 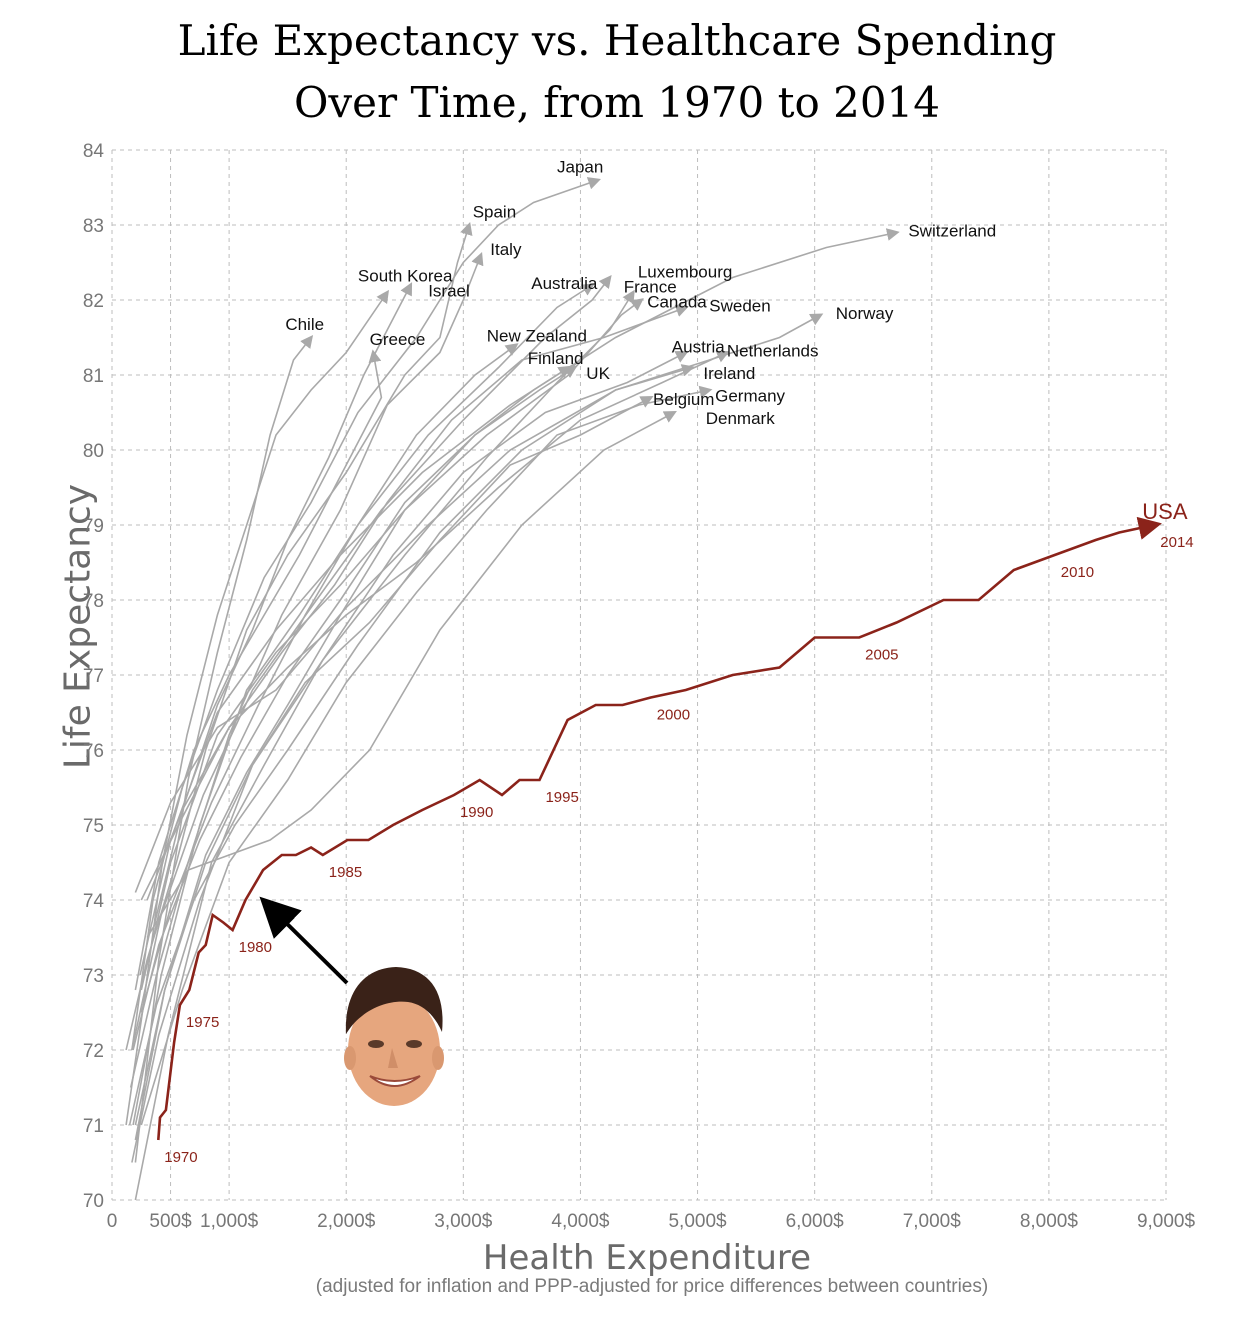 What do you see at coordinates (93, 376) in the screenshot?
I see `y-tick-label: 81` at bounding box center [93, 376].